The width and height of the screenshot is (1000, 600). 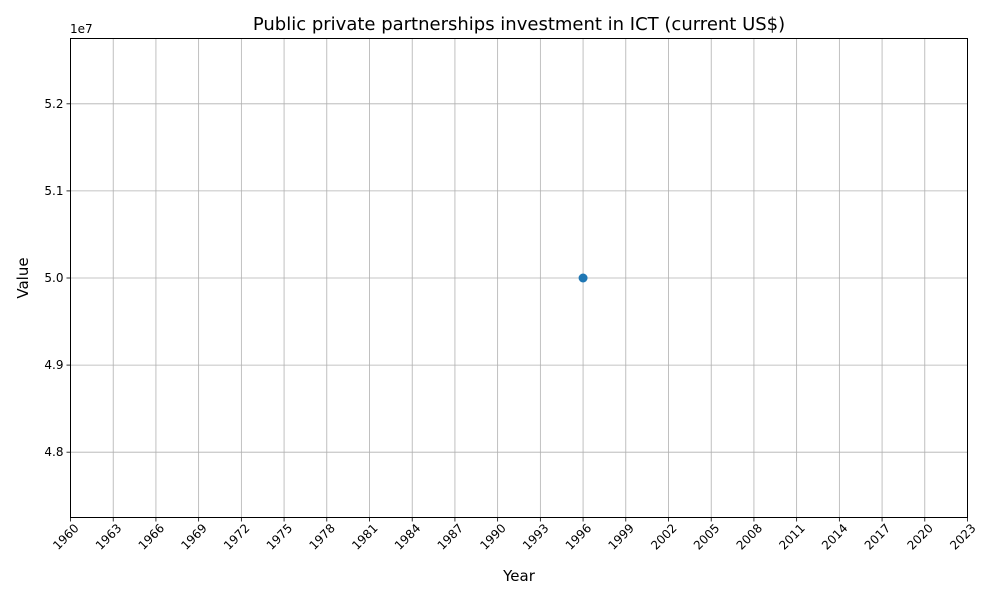 I want to click on x-tick-label: 1960, so click(x=65, y=536).